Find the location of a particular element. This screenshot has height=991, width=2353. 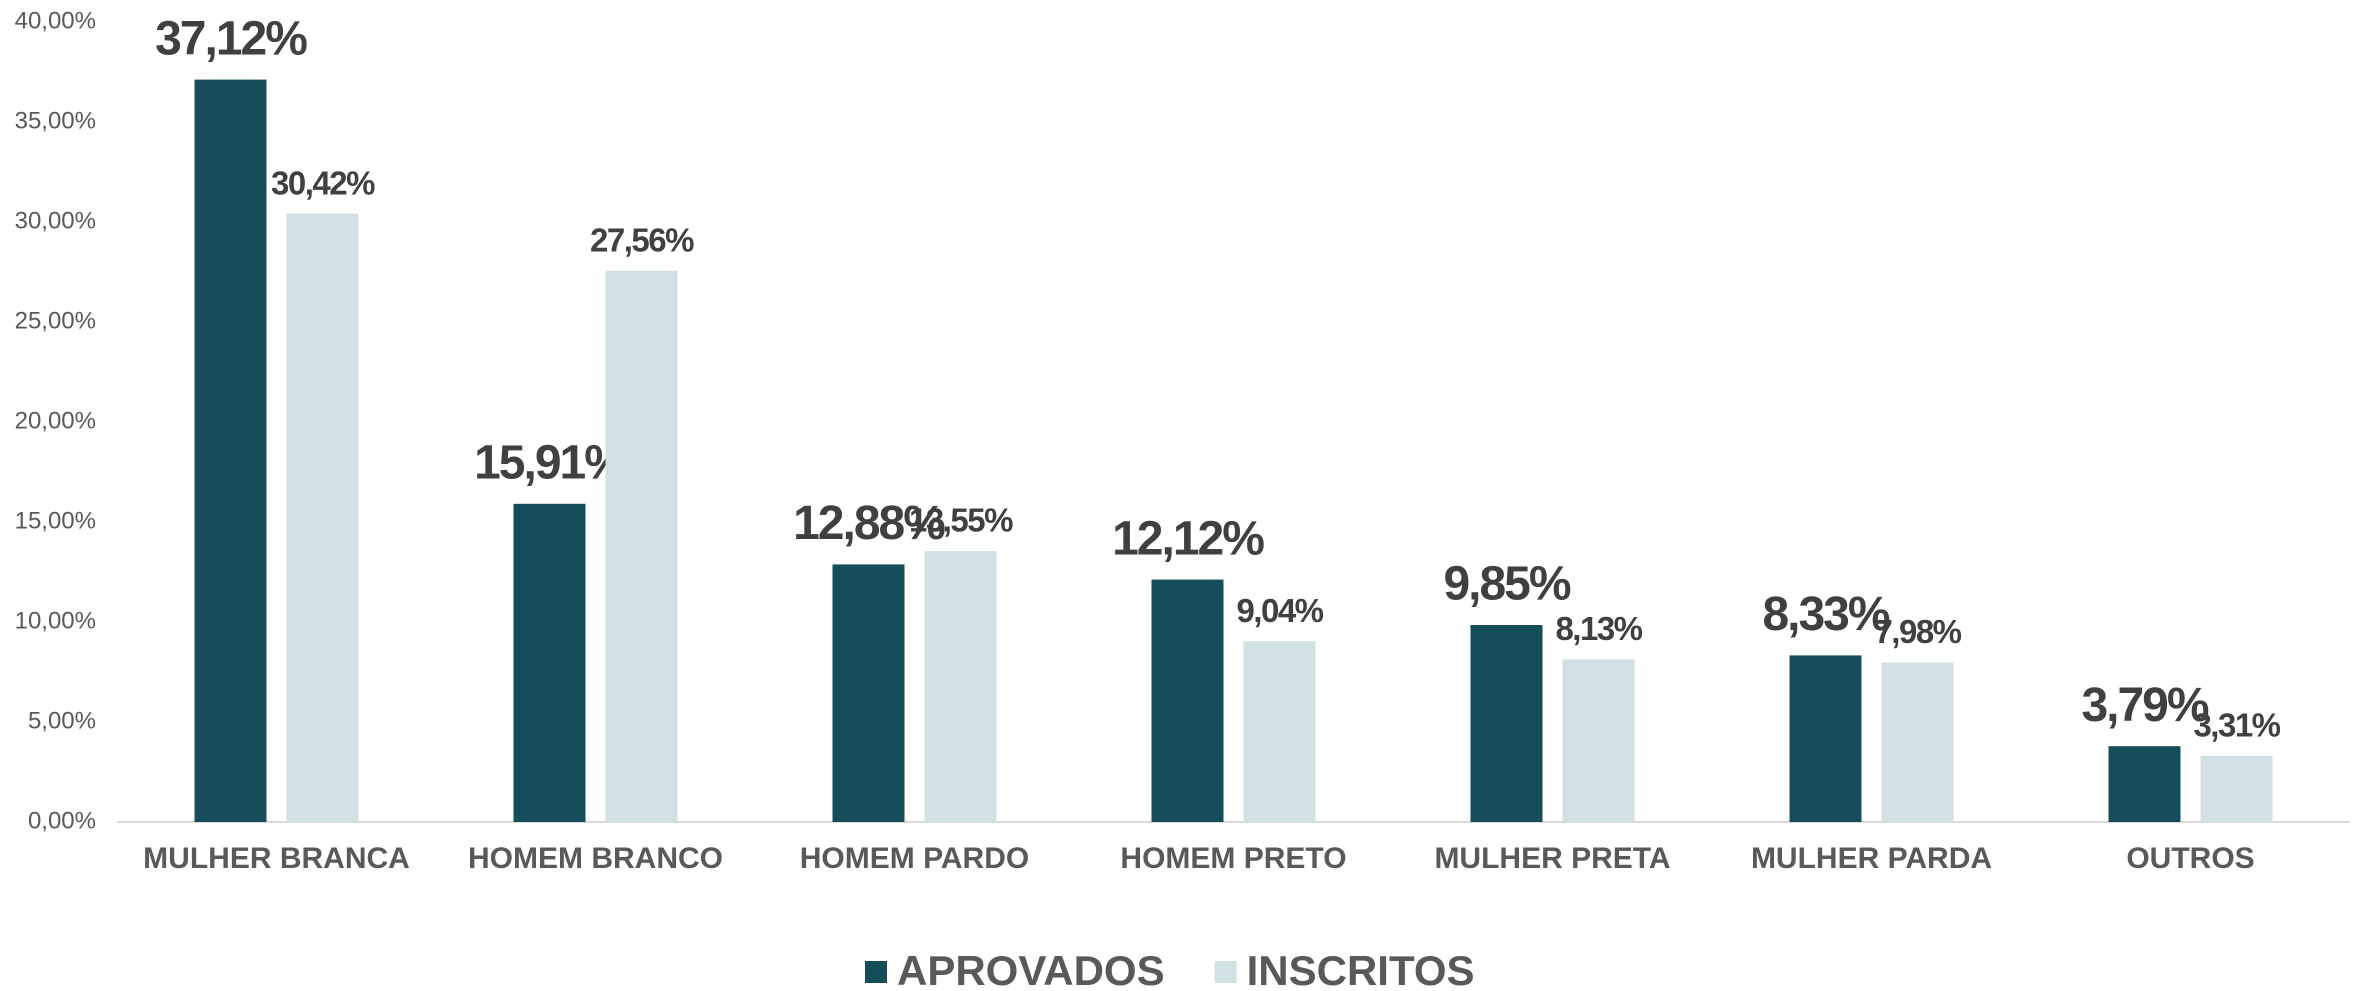

x-tick-label: MULHER BRANCA is located at coordinates (276, 858).